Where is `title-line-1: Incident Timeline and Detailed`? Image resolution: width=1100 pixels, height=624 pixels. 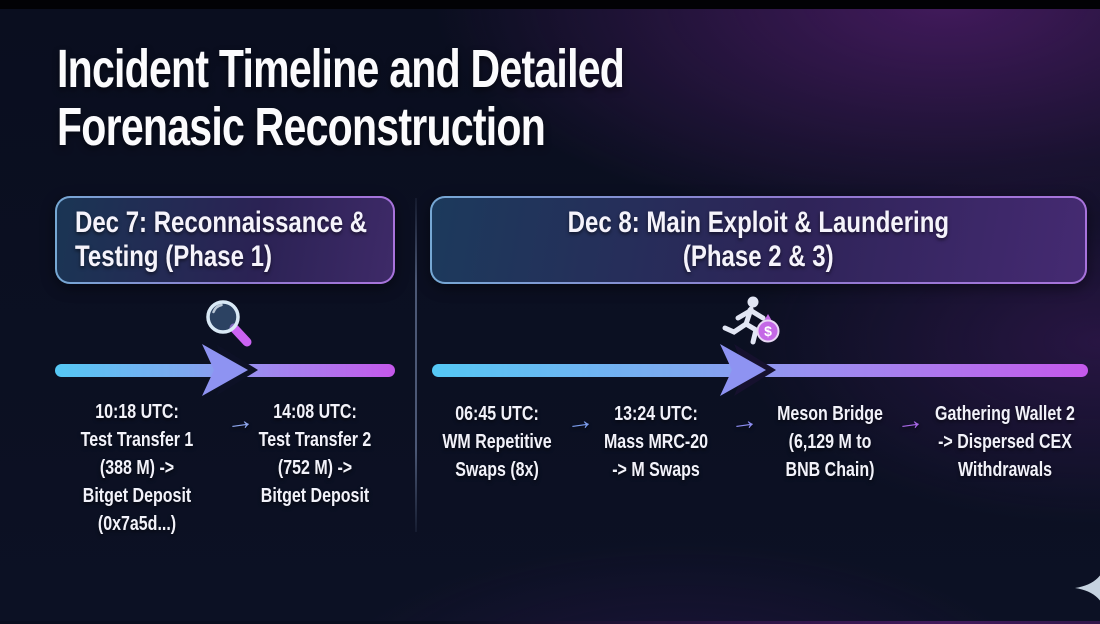
title-line-1: Incident Timeline and Detailed is located at coordinates (341, 69).